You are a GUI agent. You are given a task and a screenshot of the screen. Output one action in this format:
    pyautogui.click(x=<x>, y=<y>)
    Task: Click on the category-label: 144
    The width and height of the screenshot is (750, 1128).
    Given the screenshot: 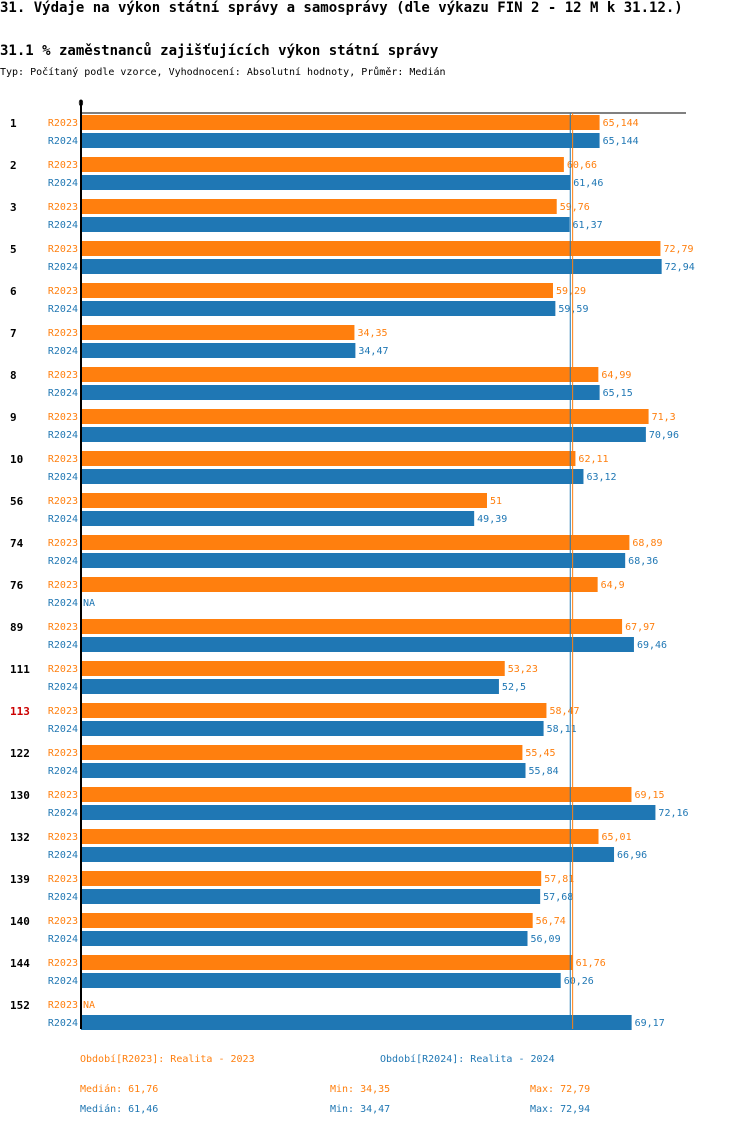 What is the action you would take?
    pyautogui.click(x=20, y=963)
    